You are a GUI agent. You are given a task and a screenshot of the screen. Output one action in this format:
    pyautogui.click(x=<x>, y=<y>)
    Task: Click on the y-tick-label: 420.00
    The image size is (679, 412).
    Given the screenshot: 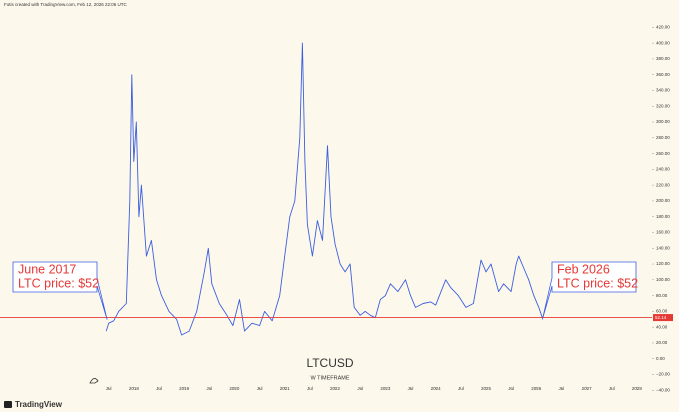 What is the action you would take?
    pyautogui.click(x=663, y=27)
    